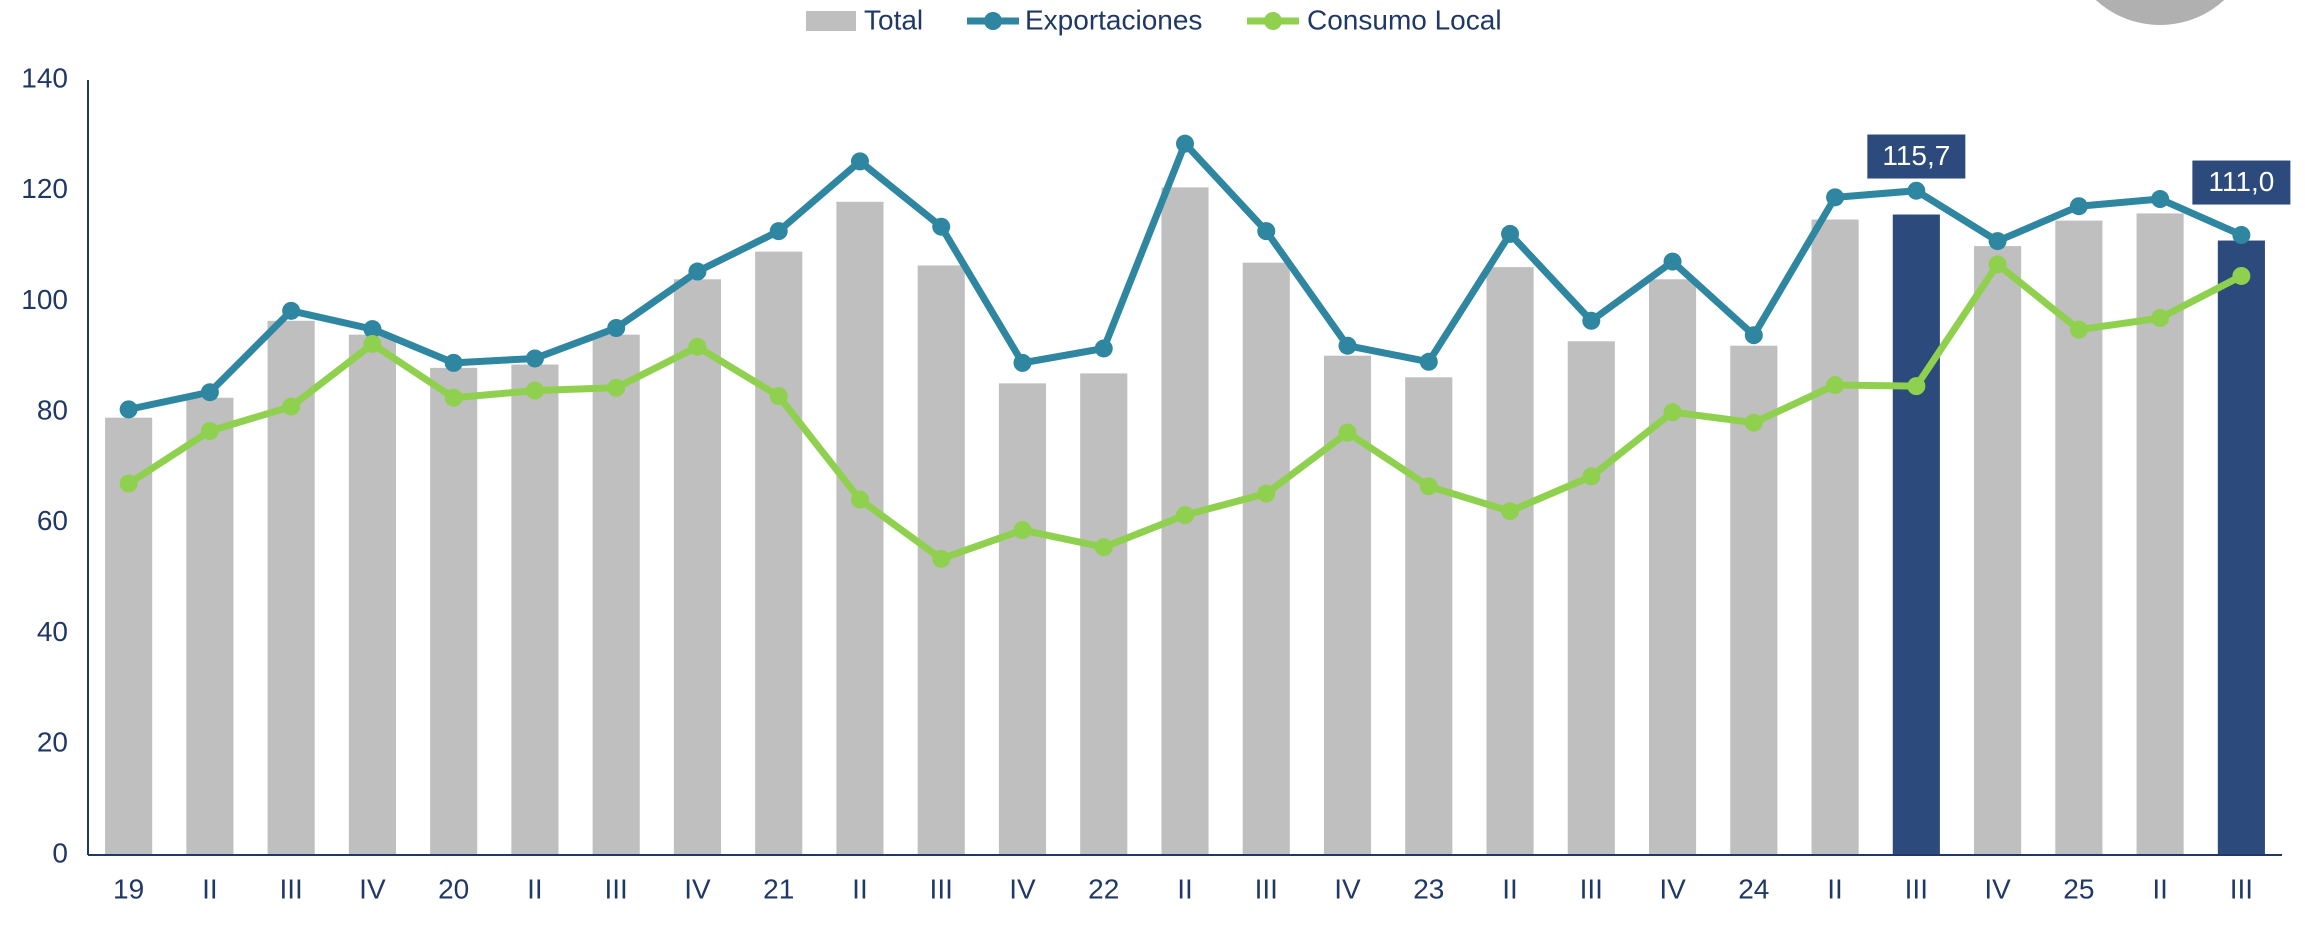  Describe the element at coordinates (453, 888) in the screenshot. I see `x-tick-label: 20` at that location.